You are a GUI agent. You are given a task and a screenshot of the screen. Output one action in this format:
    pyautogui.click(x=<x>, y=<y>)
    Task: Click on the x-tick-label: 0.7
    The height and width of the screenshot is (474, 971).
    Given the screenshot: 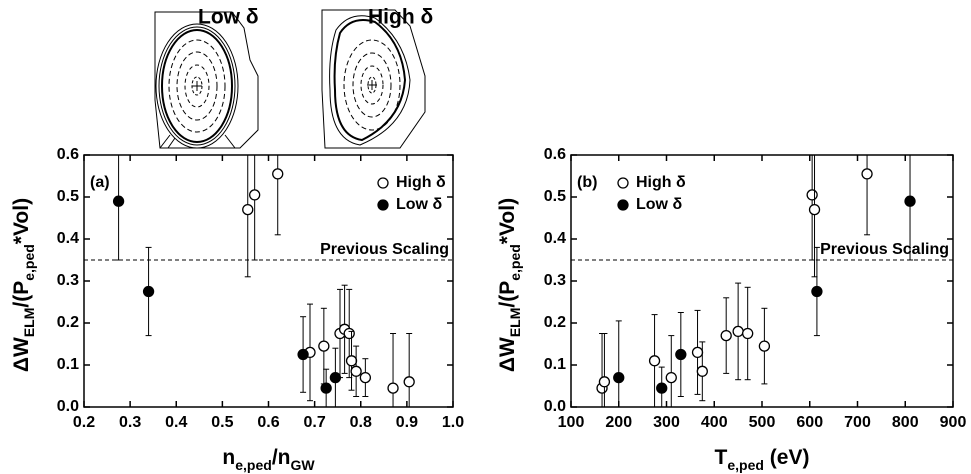 What is the action you would take?
    pyautogui.click(x=315, y=422)
    